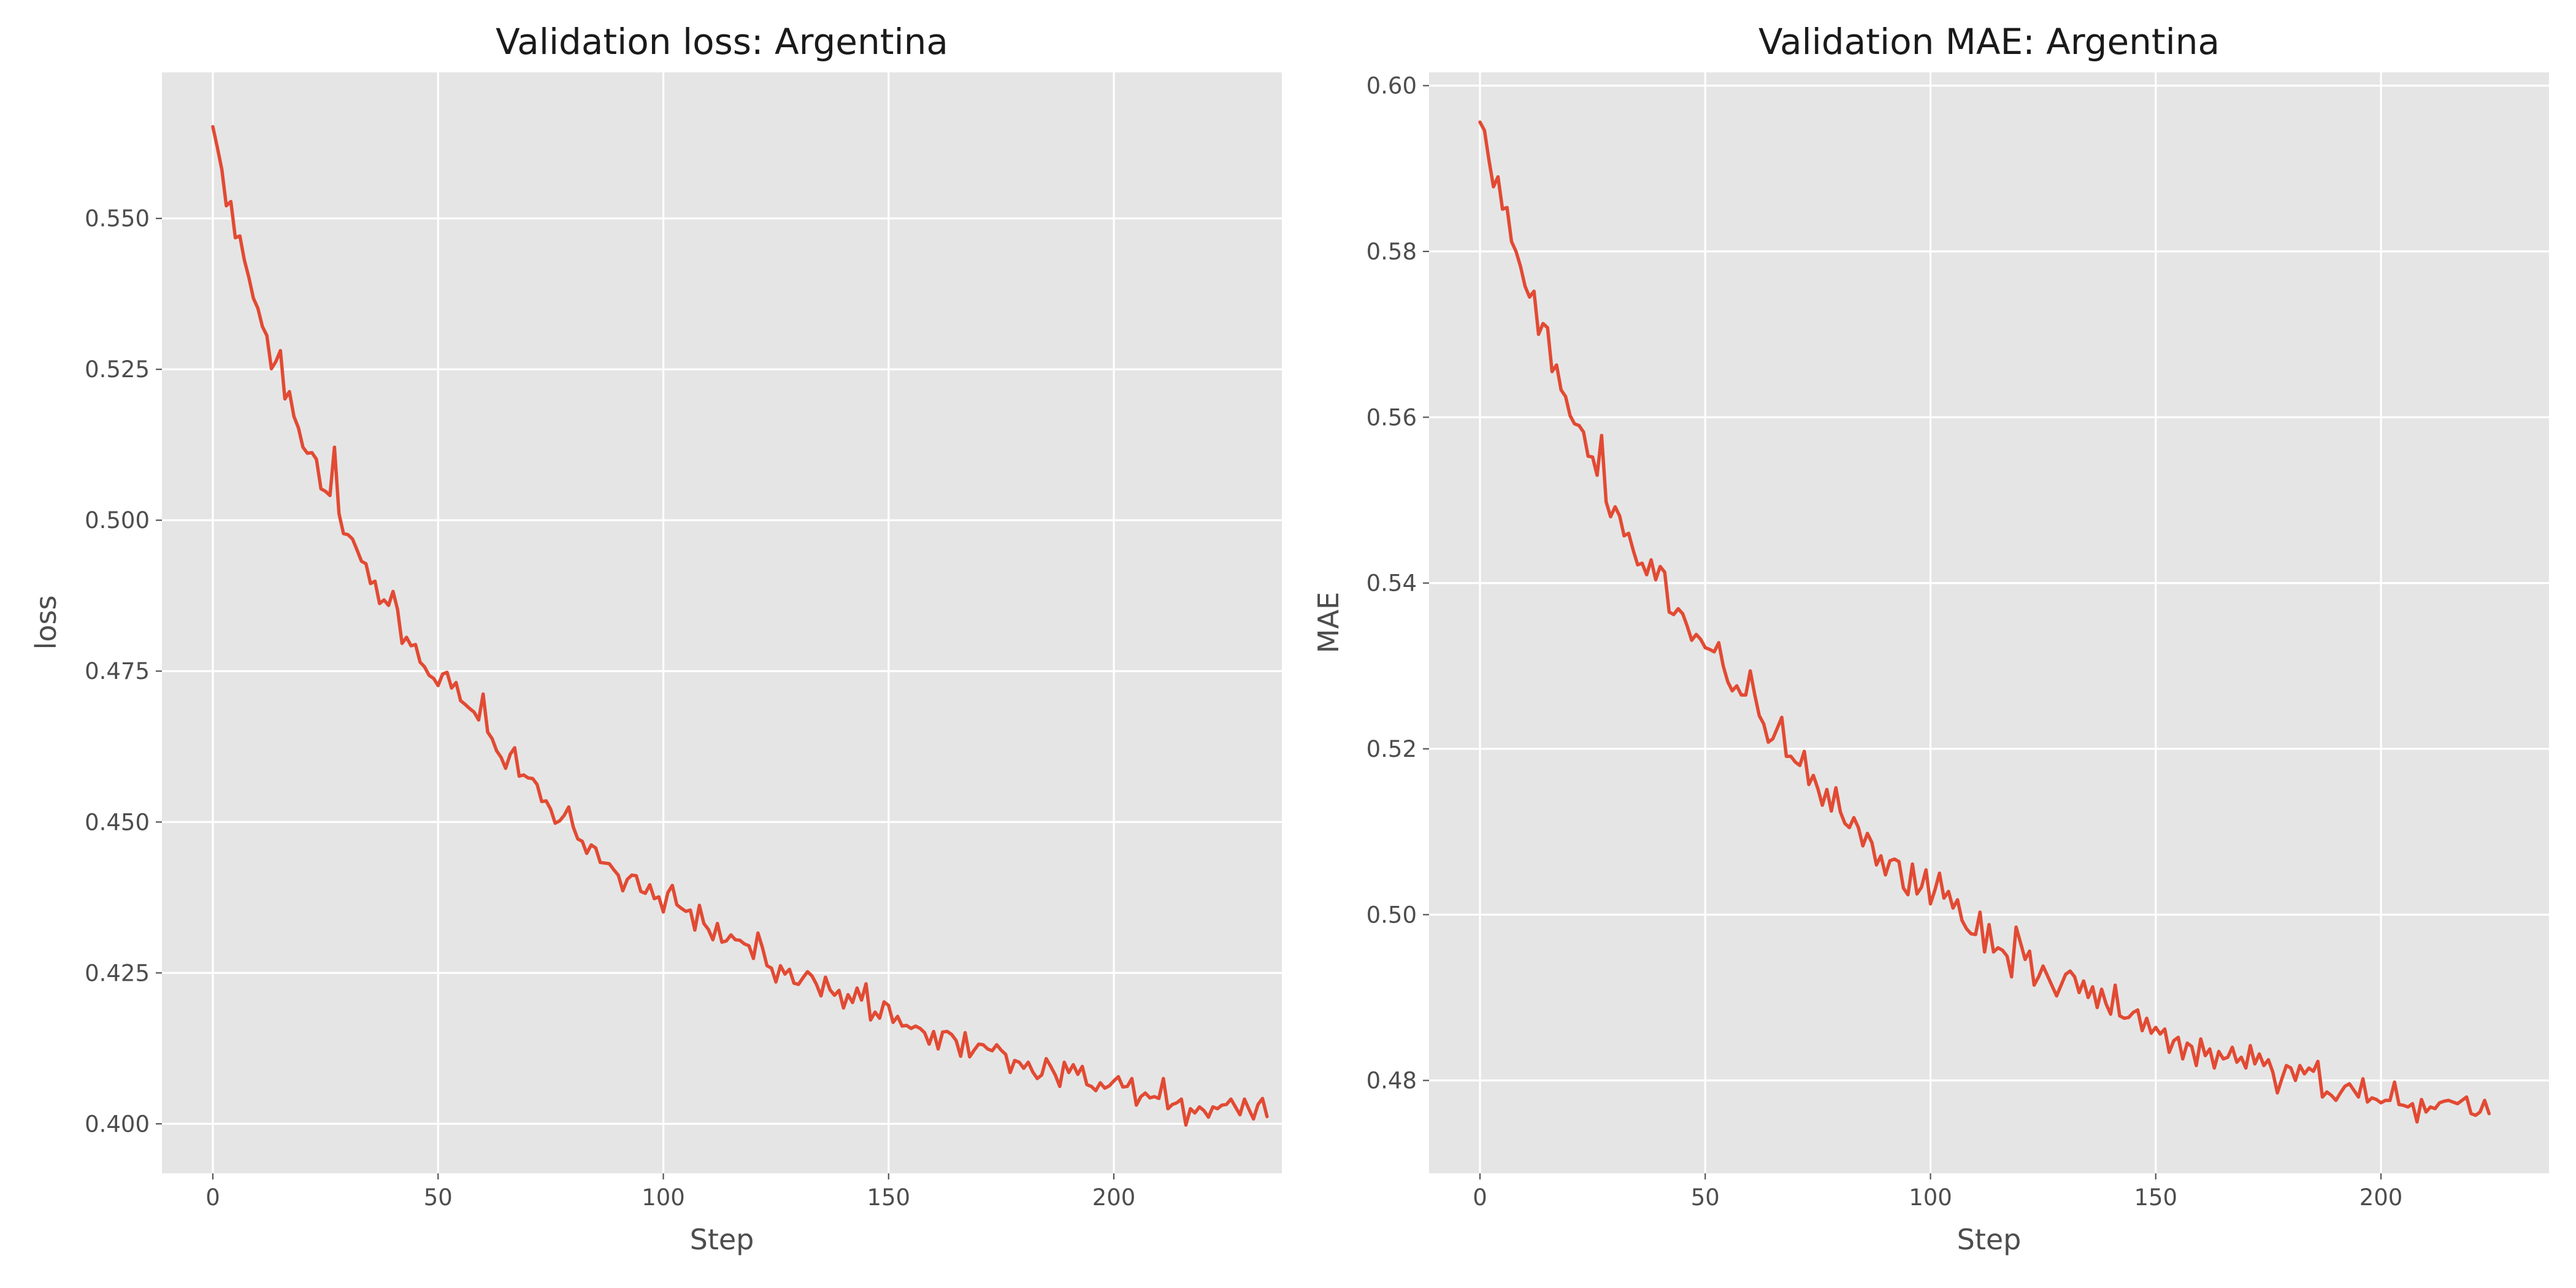 The height and width of the screenshot is (1288, 2576). Describe the element at coordinates (1392, 417) in the screenshot. I see `mae-y-tick-label: 0.56` at that location.